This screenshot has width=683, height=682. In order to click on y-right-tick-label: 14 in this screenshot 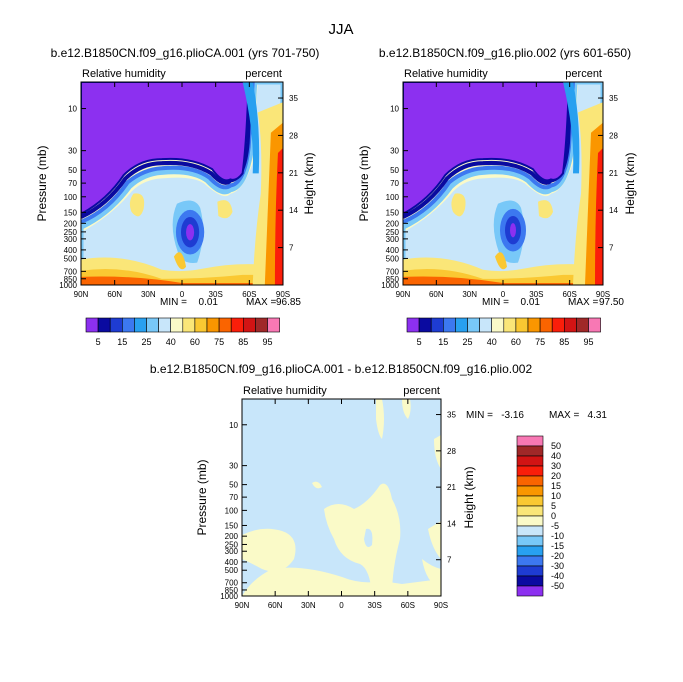, I will do `click(613, 210)`.